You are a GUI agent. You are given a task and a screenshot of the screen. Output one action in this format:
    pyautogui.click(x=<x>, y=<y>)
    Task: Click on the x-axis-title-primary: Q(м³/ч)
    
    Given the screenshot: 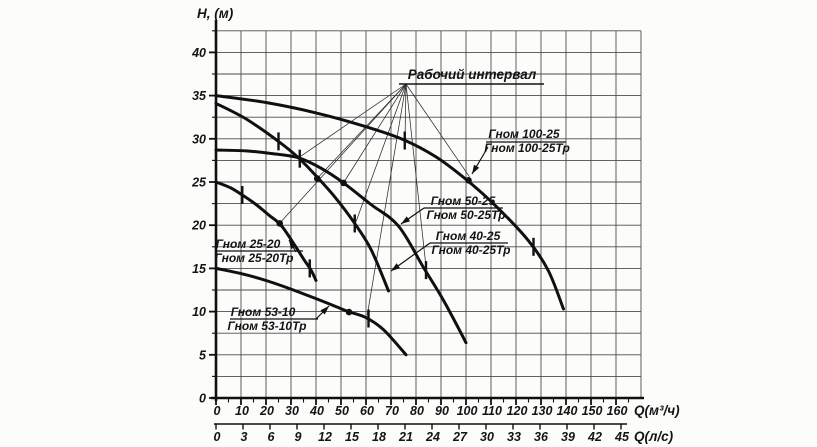 What is the action you would take?
    pyautogui.click(x=657, y=410)
    